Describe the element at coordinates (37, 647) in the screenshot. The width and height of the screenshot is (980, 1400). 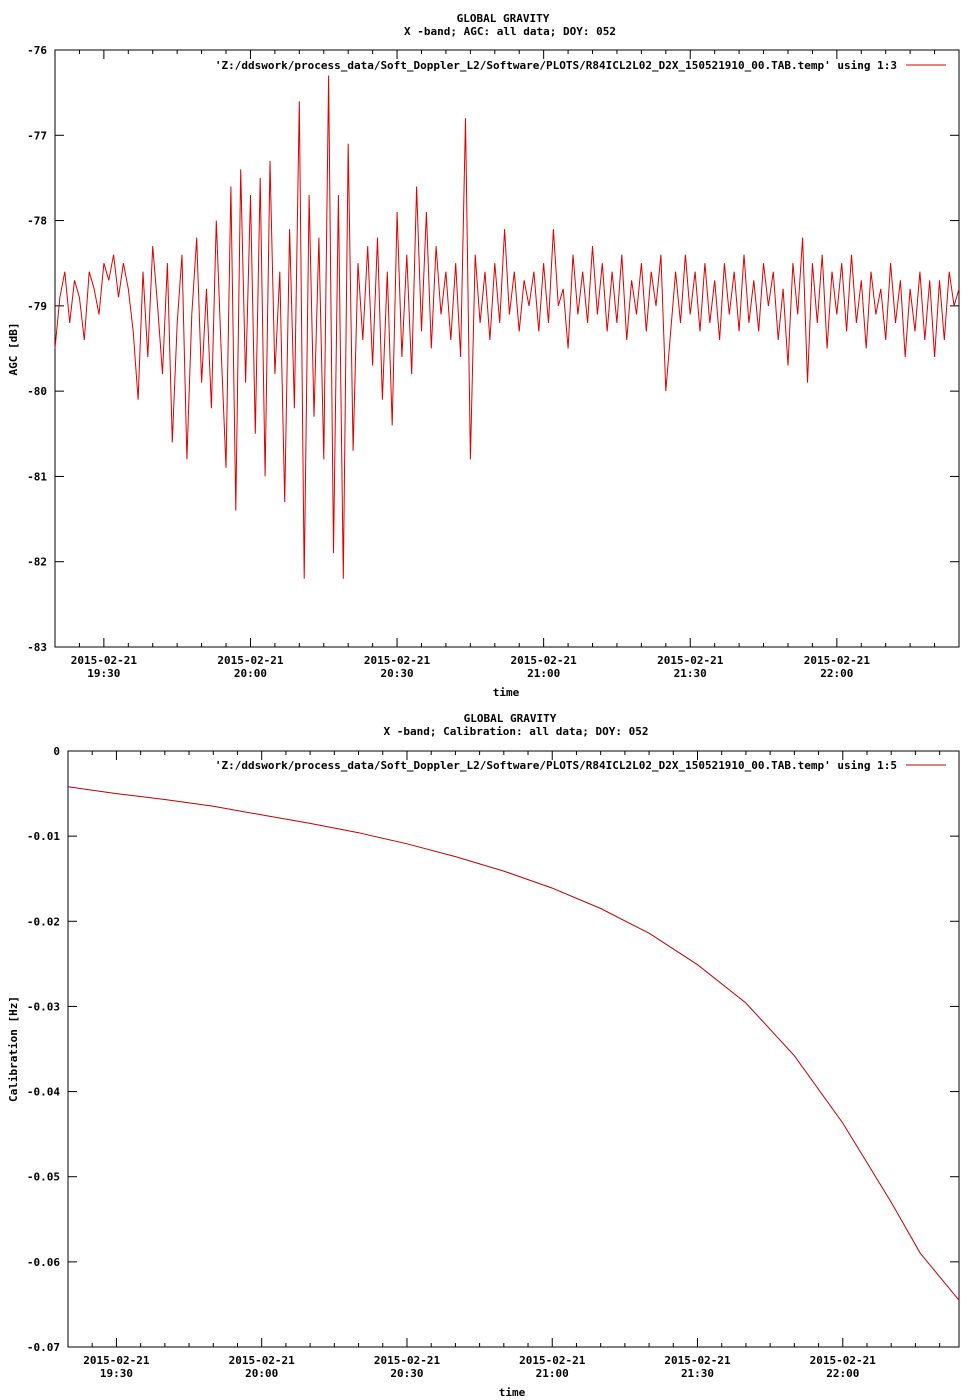
I see `agc-y-tick-label: -83` at that location.